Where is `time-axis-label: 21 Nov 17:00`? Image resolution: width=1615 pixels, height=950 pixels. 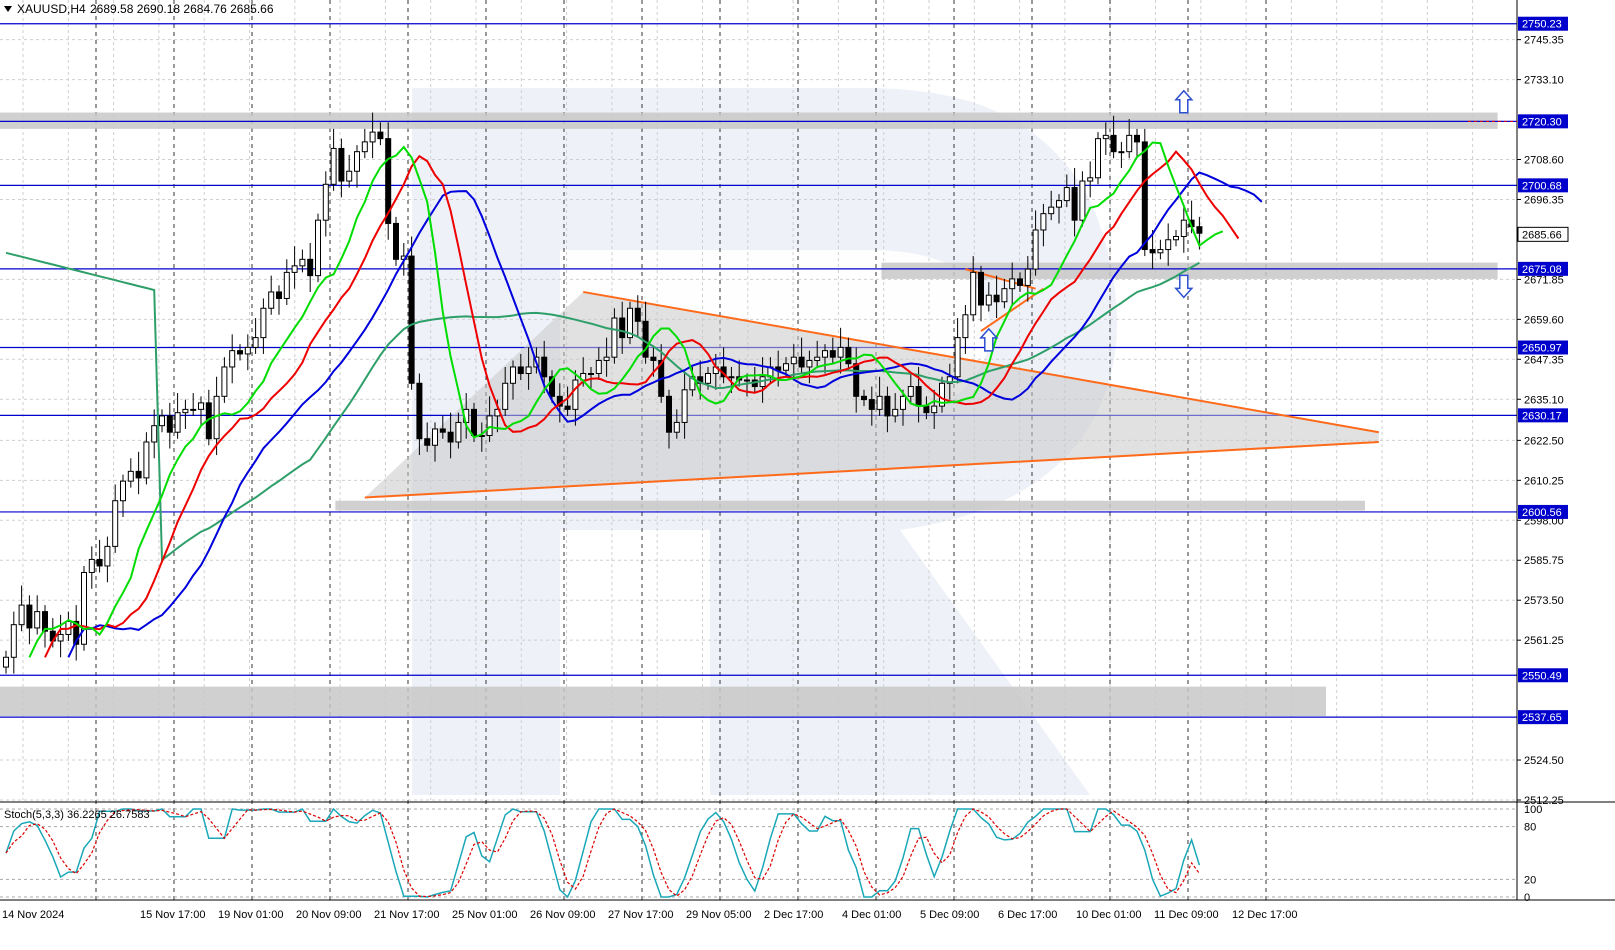
time-axis-label: 21 Nov 17:00 is located at coordinates (406, 915).